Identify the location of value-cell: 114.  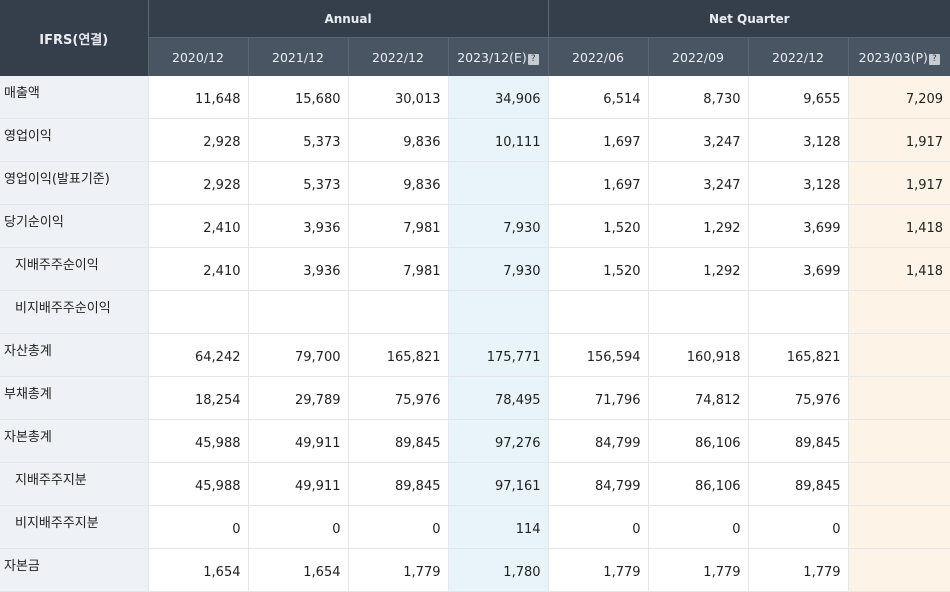
(498, 527).